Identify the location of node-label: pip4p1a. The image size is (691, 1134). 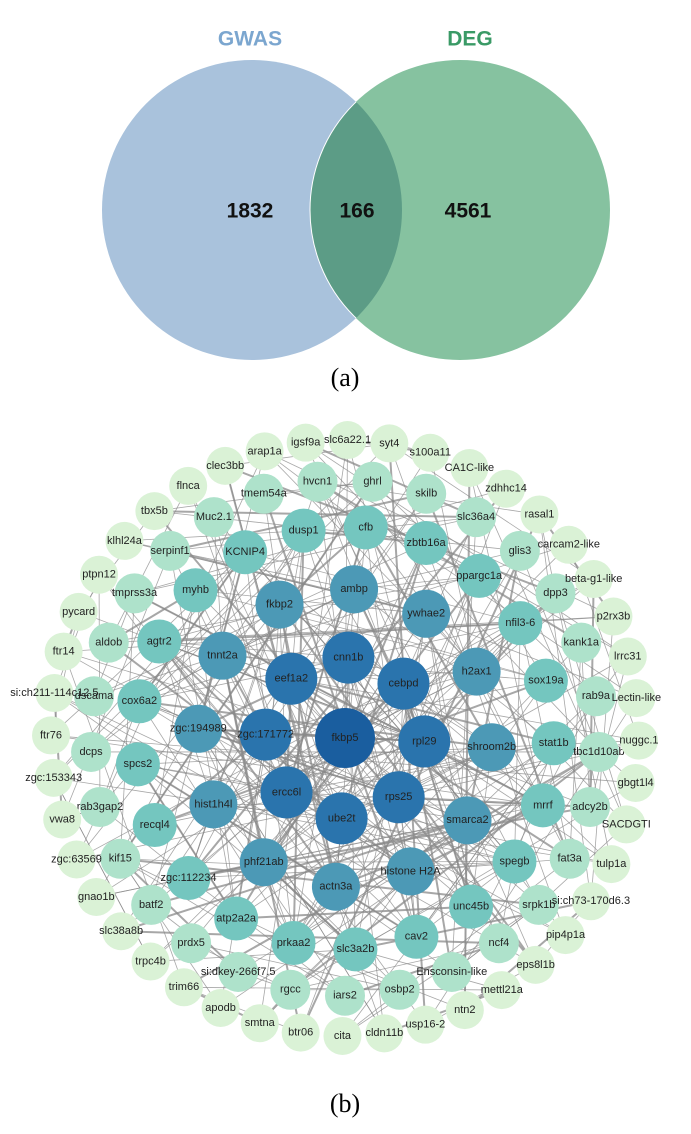
(566, 935).